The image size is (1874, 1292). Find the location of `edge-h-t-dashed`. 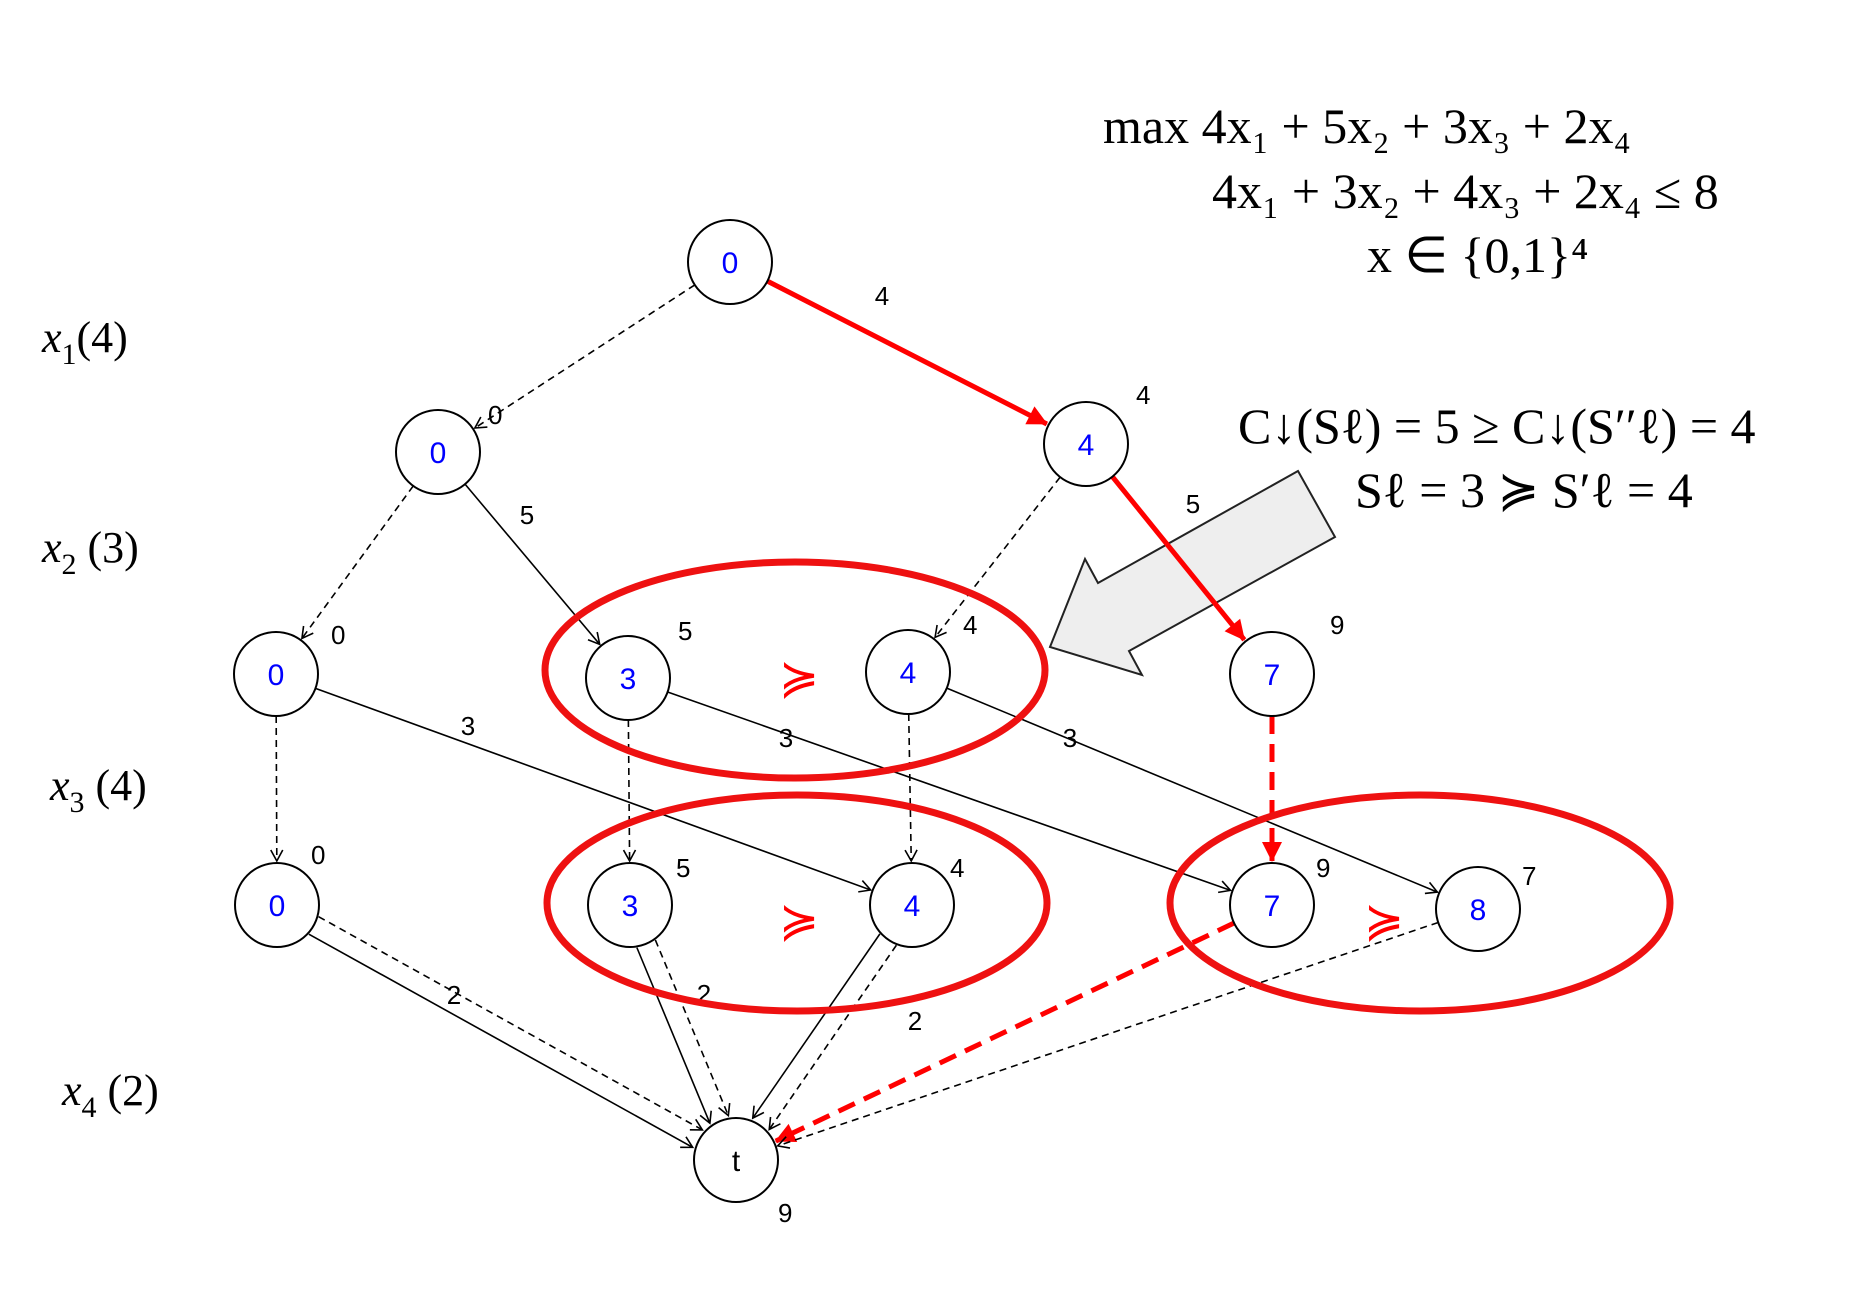

edge-h-t-dashed is located at coordinates (692, 1028).